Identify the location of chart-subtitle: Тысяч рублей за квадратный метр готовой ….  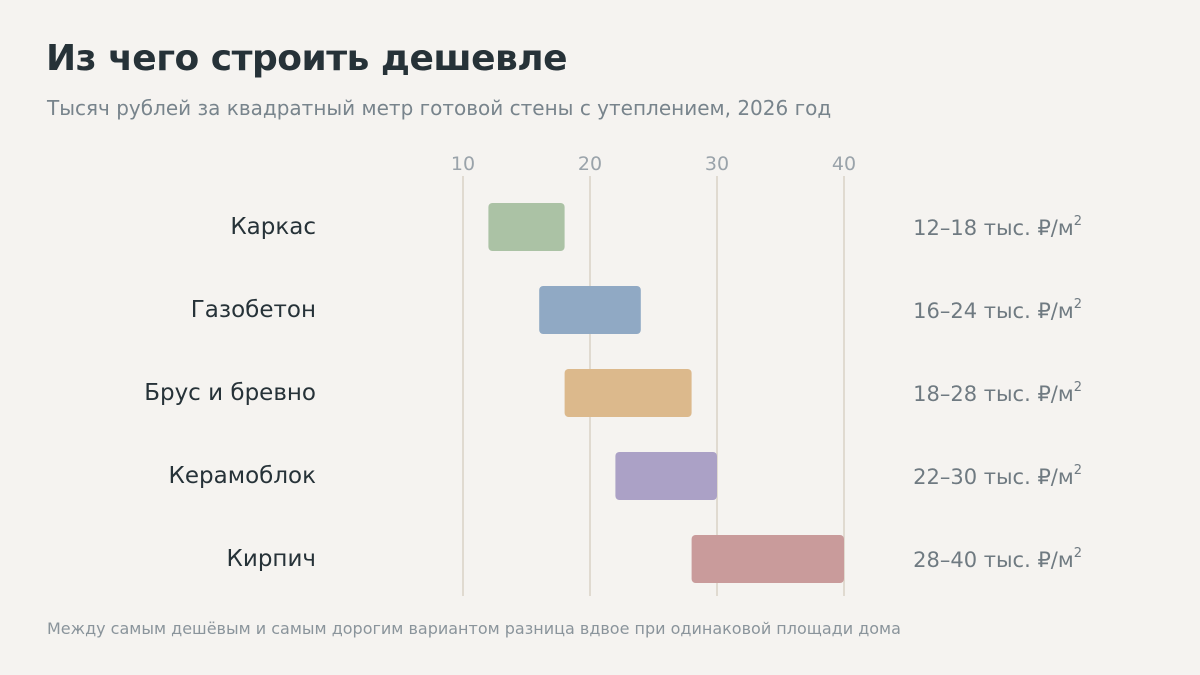
(439, 108).